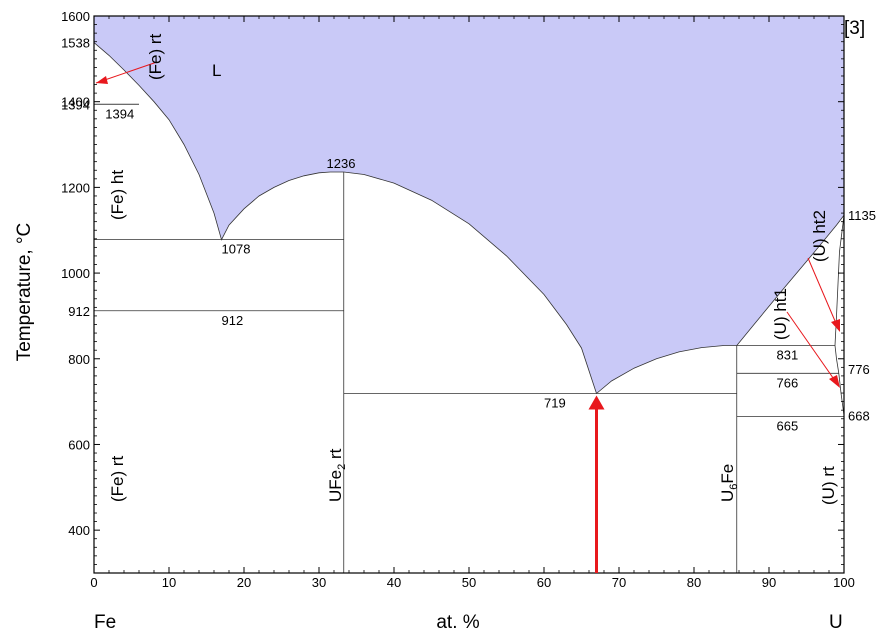  I want to click on x-tick-label: 20, so click(244, 582).